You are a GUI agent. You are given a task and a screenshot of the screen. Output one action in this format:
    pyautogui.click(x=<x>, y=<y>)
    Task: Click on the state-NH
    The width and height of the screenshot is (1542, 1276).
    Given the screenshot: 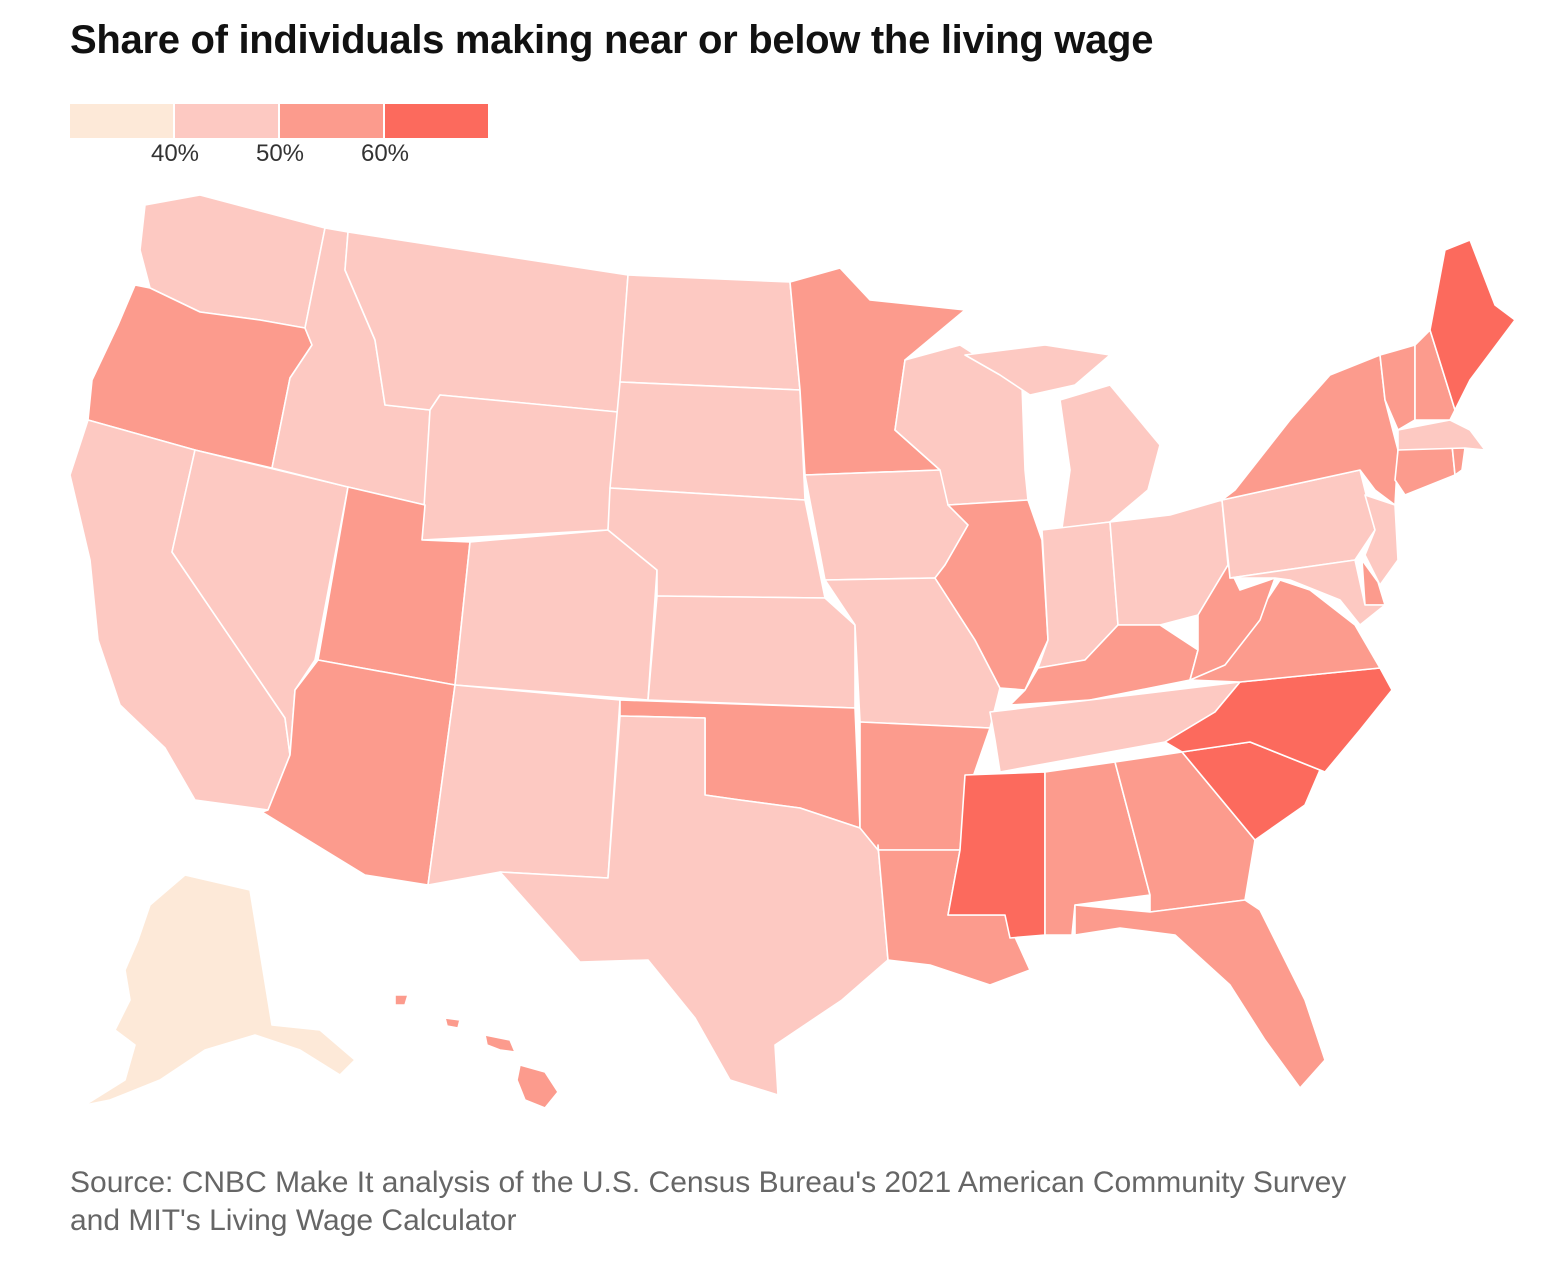 What is the action you would take?
    pyautogui.click(x=1435, y=375)
    